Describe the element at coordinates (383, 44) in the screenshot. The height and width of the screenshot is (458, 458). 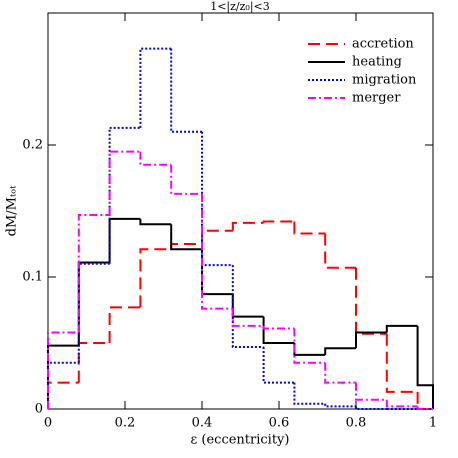
I see `legend-label: accretion` at that location.